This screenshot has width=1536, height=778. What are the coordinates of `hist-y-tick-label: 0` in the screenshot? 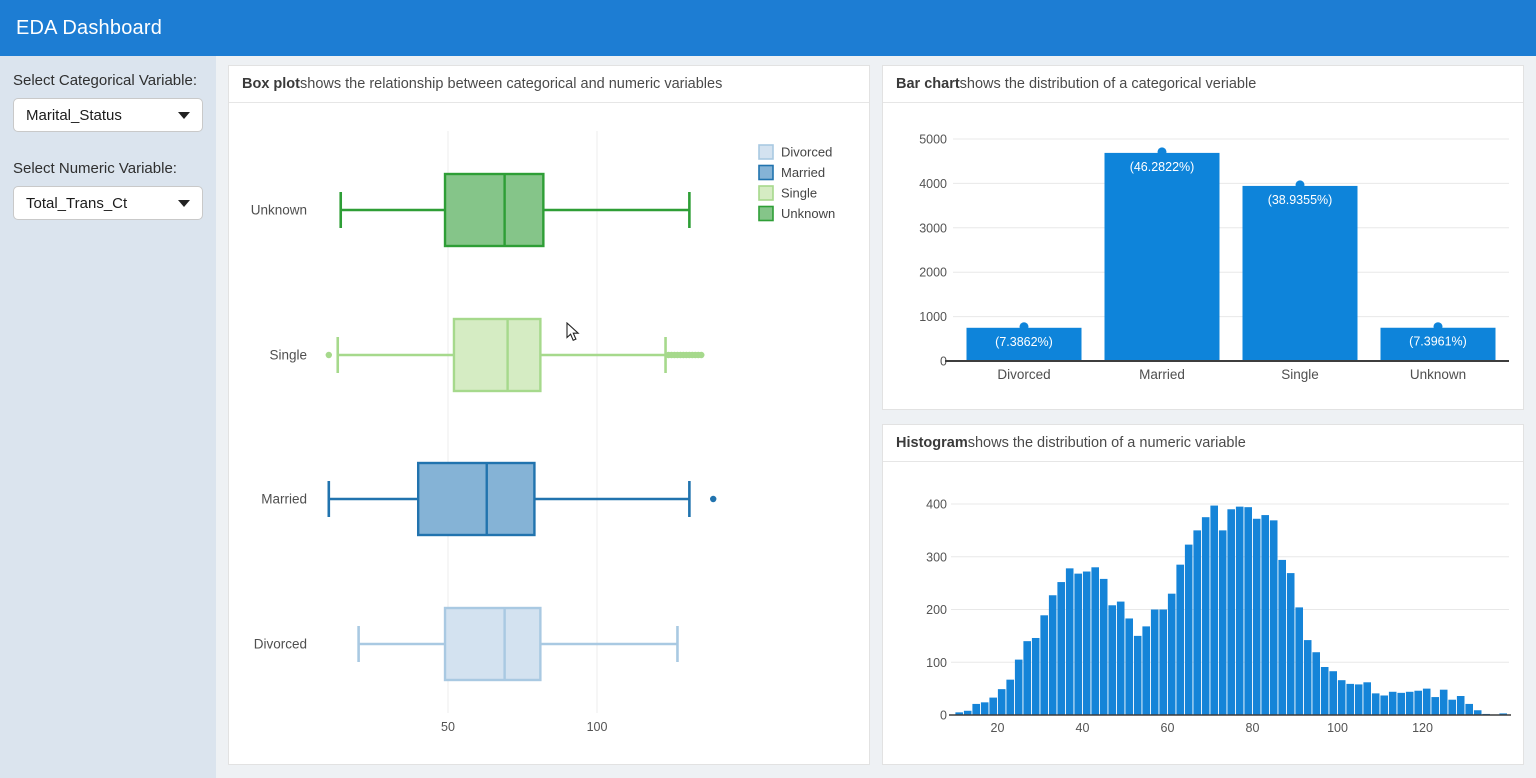 It's located at (943, 716).